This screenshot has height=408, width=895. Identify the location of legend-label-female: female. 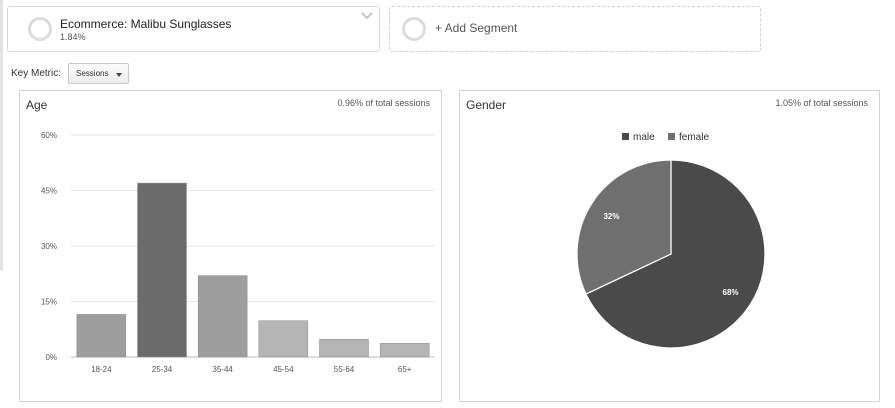
(694, 137).